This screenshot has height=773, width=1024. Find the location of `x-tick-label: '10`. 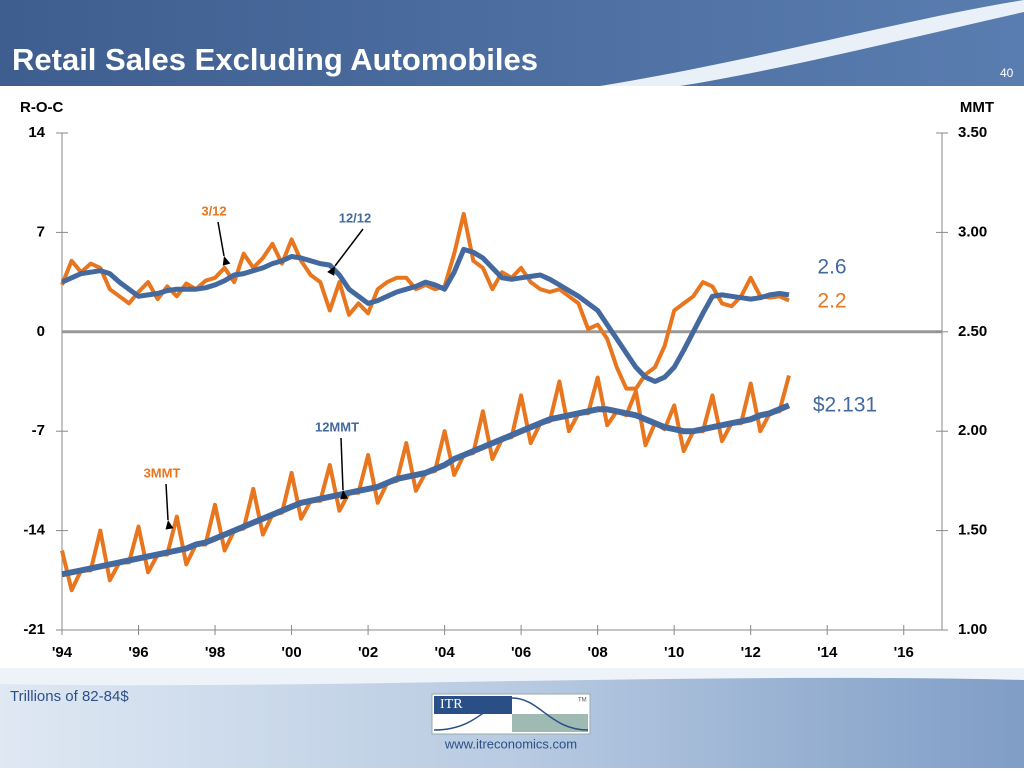

x-tick-label: '10 is located at coordinates (674, 652).